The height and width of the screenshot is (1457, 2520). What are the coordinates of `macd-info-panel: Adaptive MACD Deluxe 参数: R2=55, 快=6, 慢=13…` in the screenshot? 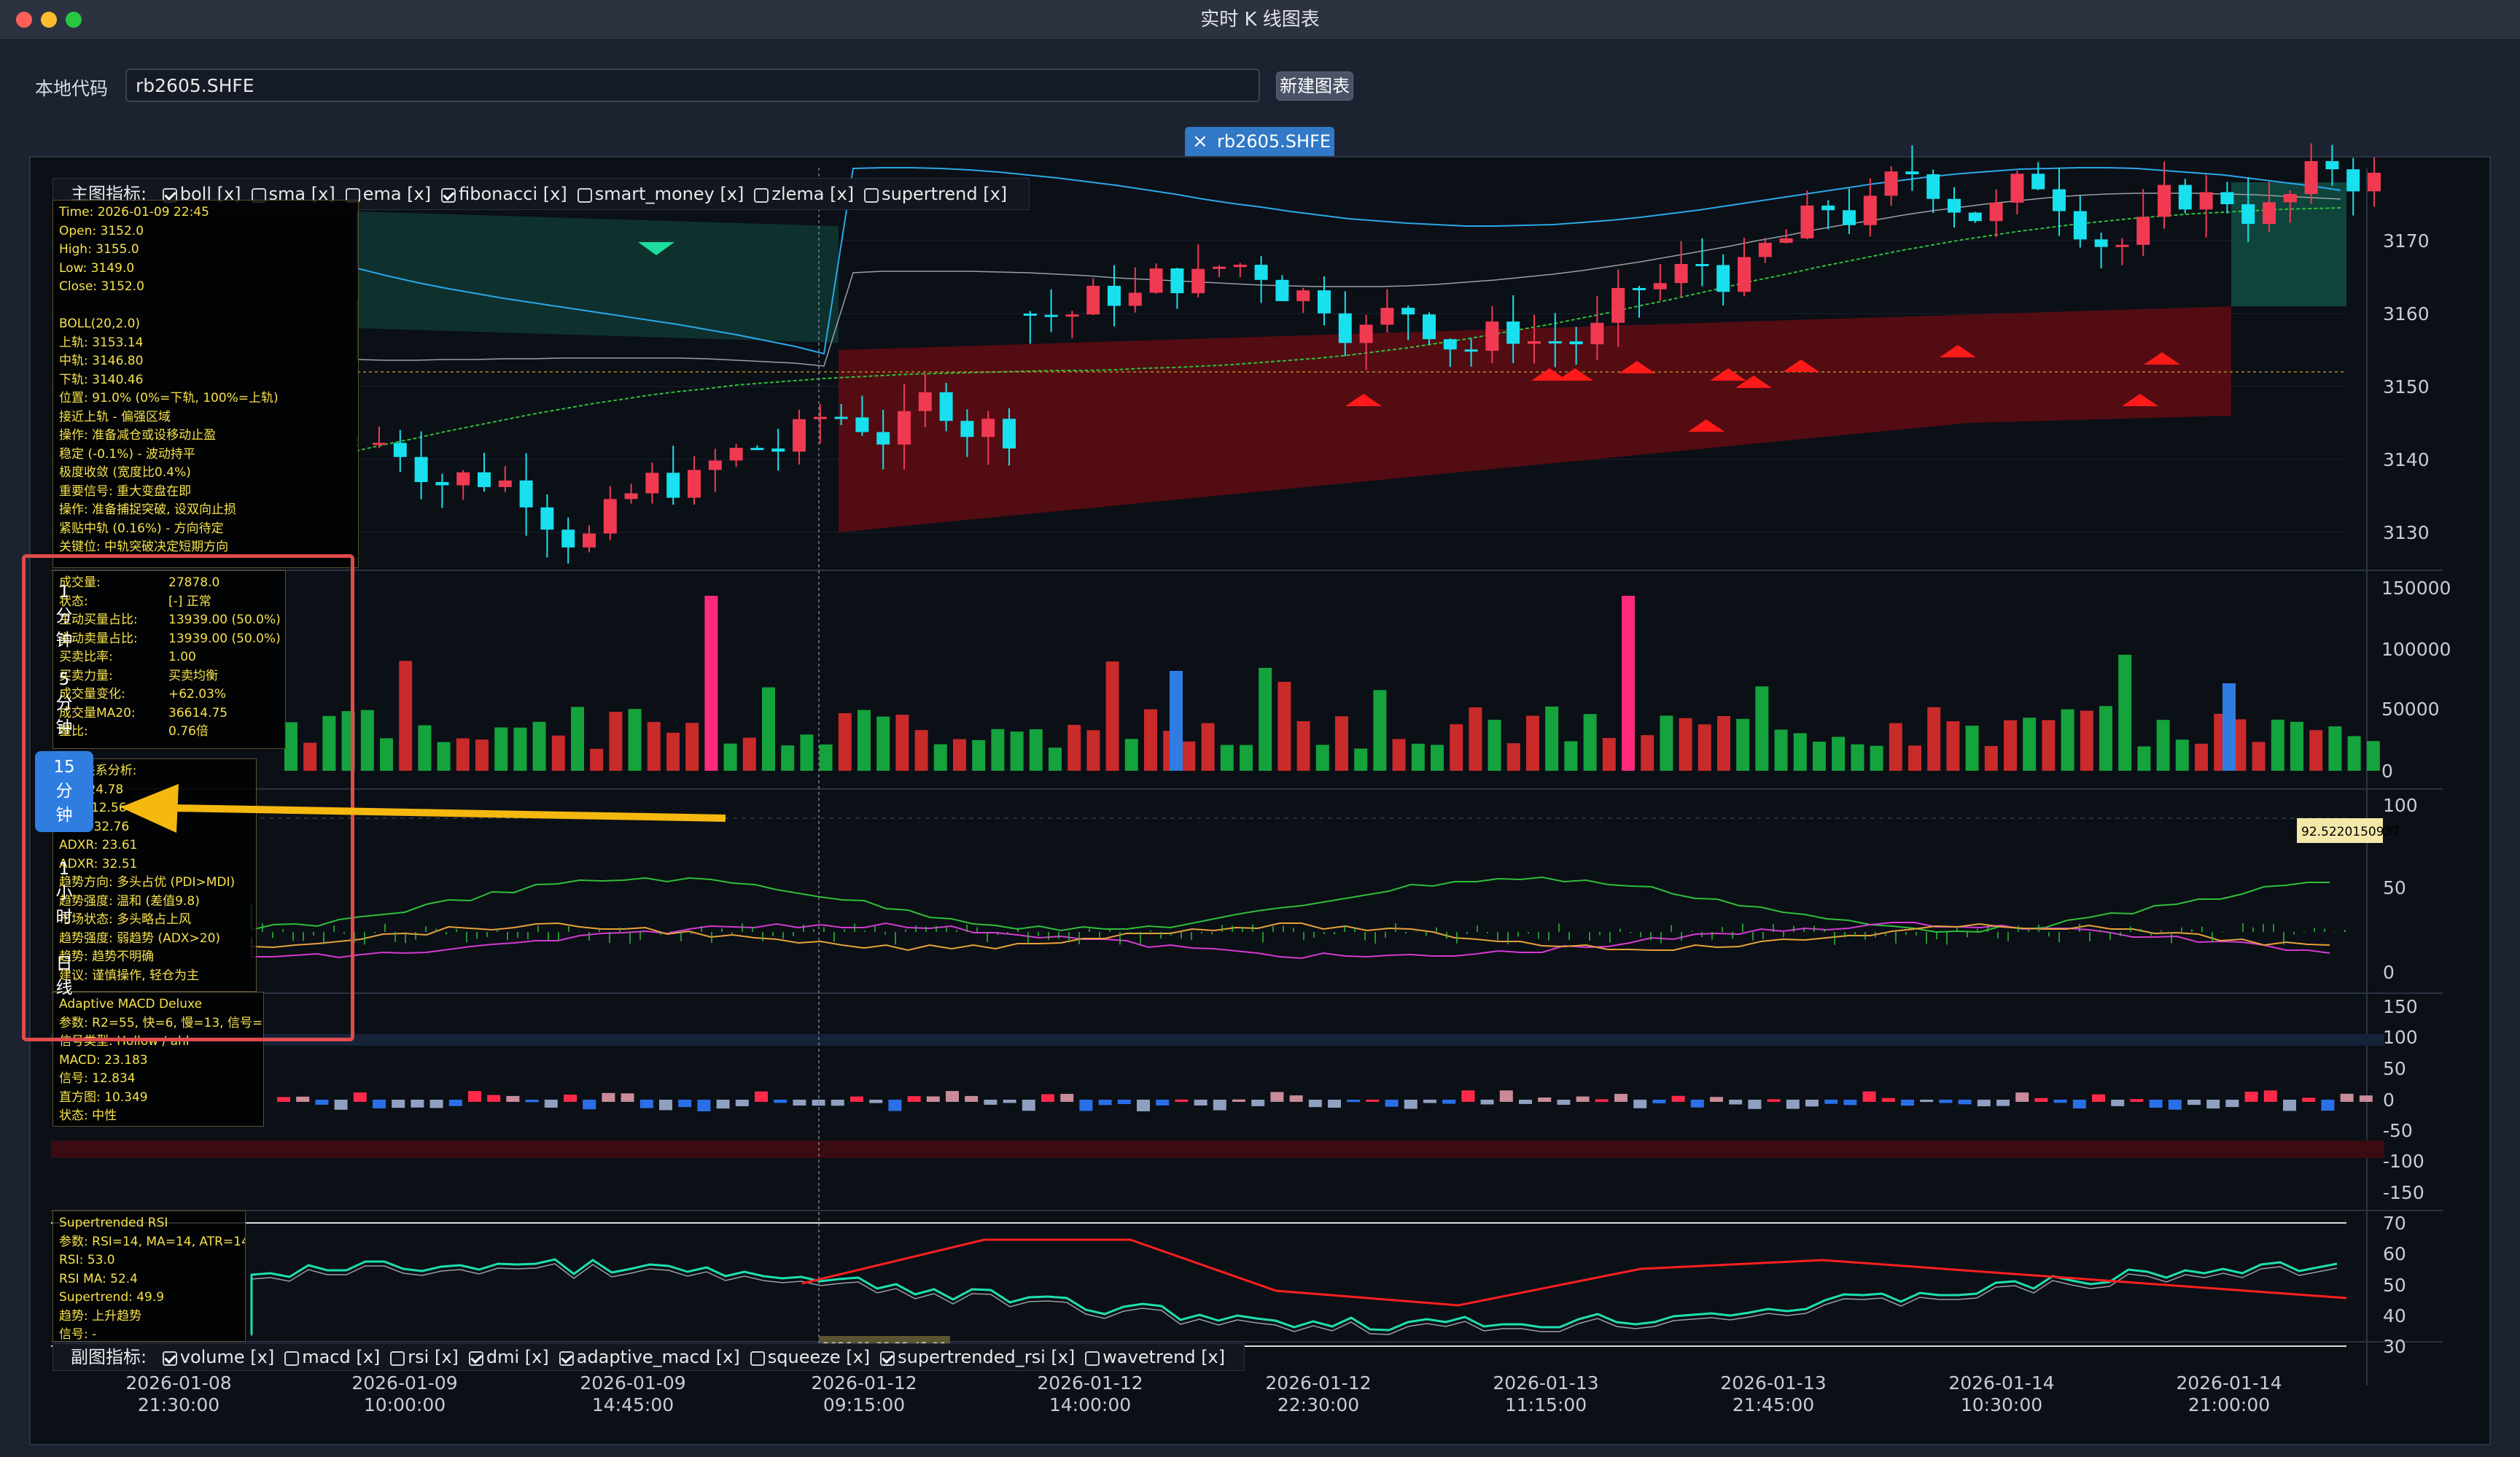 It's located at (158, 1060).